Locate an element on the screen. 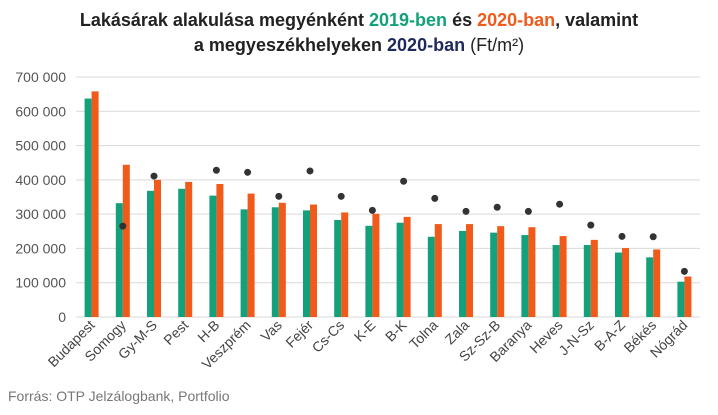 This screenshot has width=718, height=415. y-tick-label: 500 000 is located at coordinates (40, 146).